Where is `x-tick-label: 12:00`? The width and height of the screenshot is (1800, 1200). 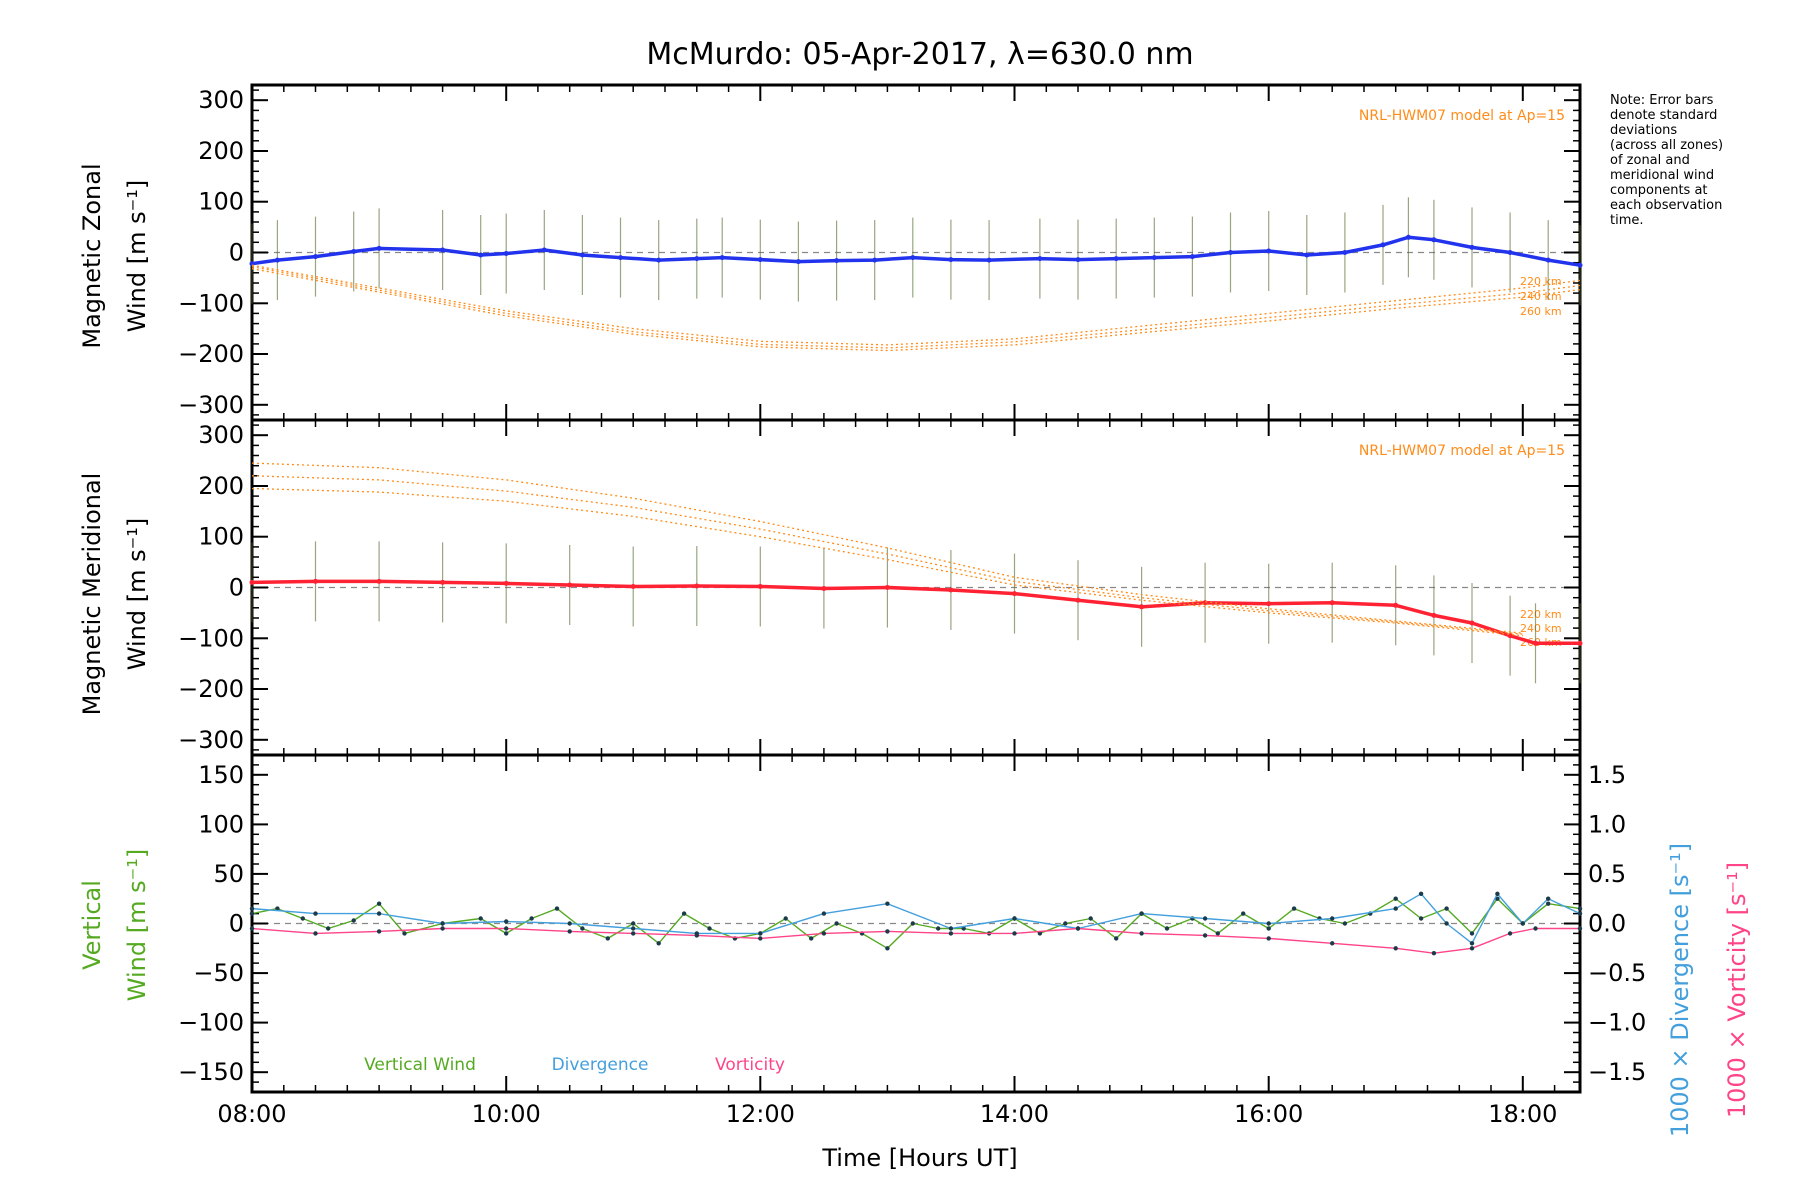 x-tick-label: 12:00 is located at coordinates (760, 1114).